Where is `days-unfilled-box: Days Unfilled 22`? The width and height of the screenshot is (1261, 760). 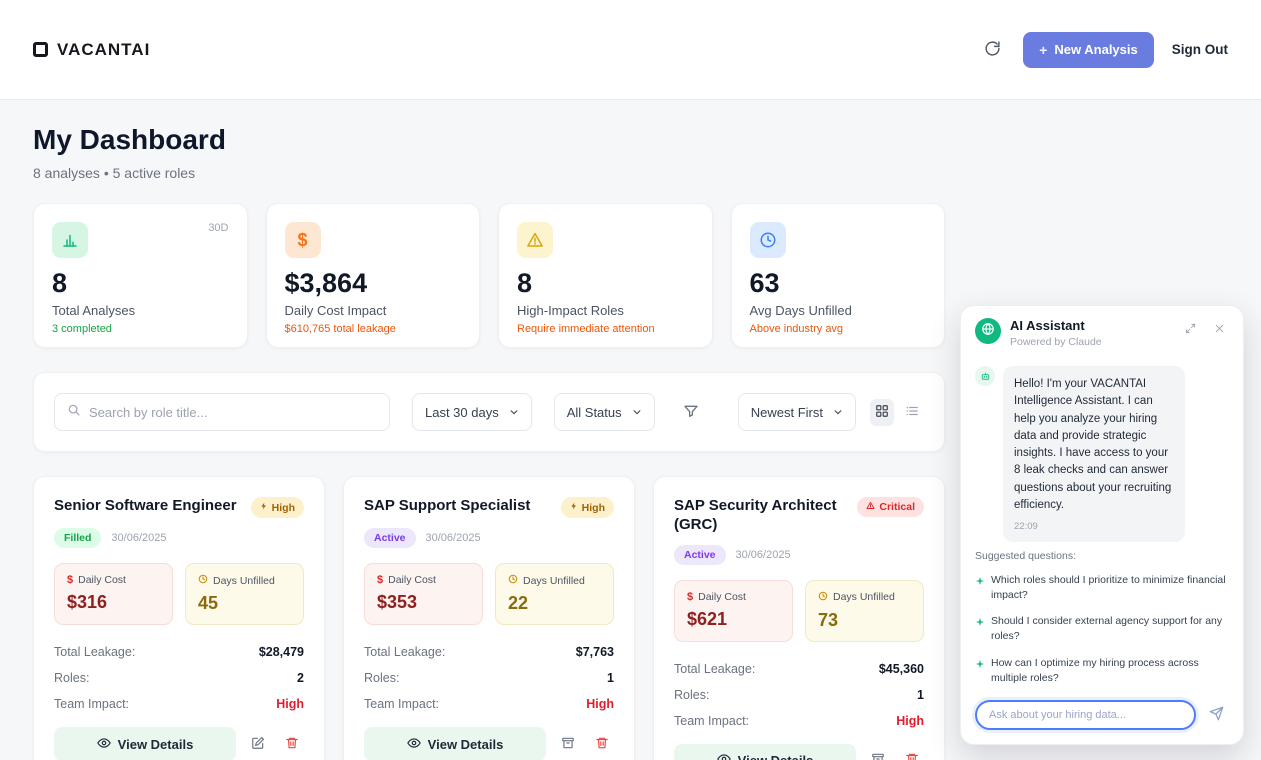
days-unfilled-box: Days Unfilled 22 is located at coordinates (554, 594).